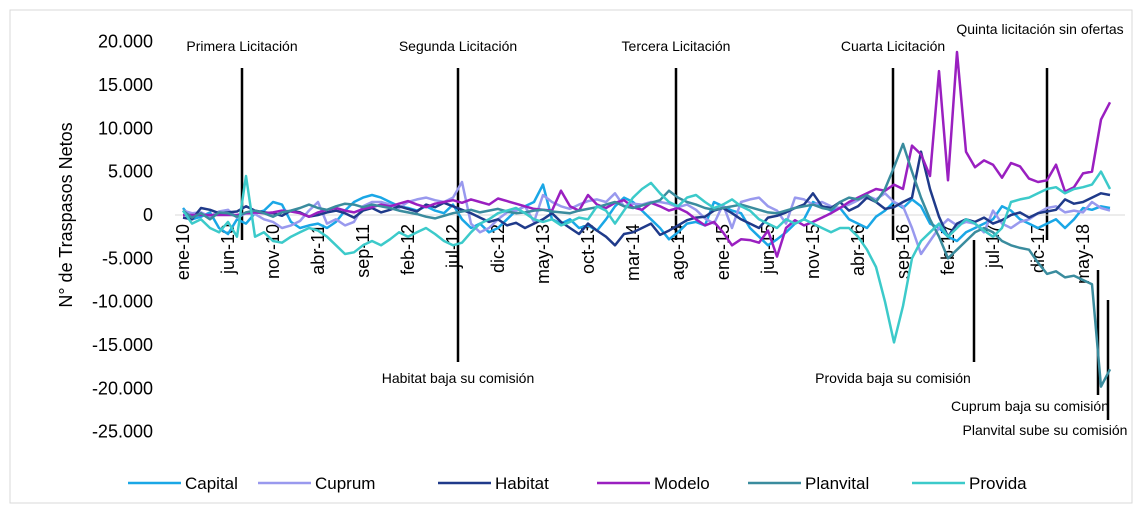 The height and width of the screenshot is (518, 1142). I want to click on legend-label: Planvital, so click(837, 483).